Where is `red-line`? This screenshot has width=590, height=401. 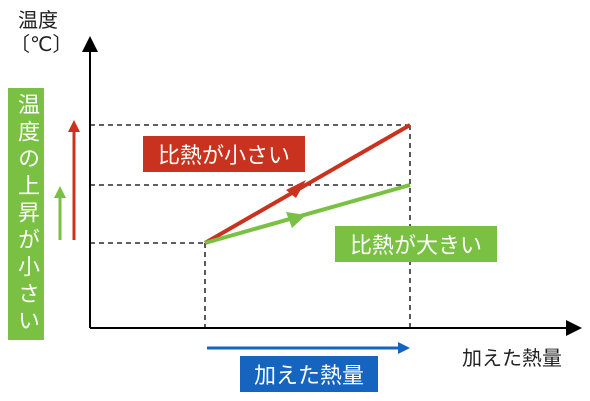 red-line is located at coordinates (307, 184).